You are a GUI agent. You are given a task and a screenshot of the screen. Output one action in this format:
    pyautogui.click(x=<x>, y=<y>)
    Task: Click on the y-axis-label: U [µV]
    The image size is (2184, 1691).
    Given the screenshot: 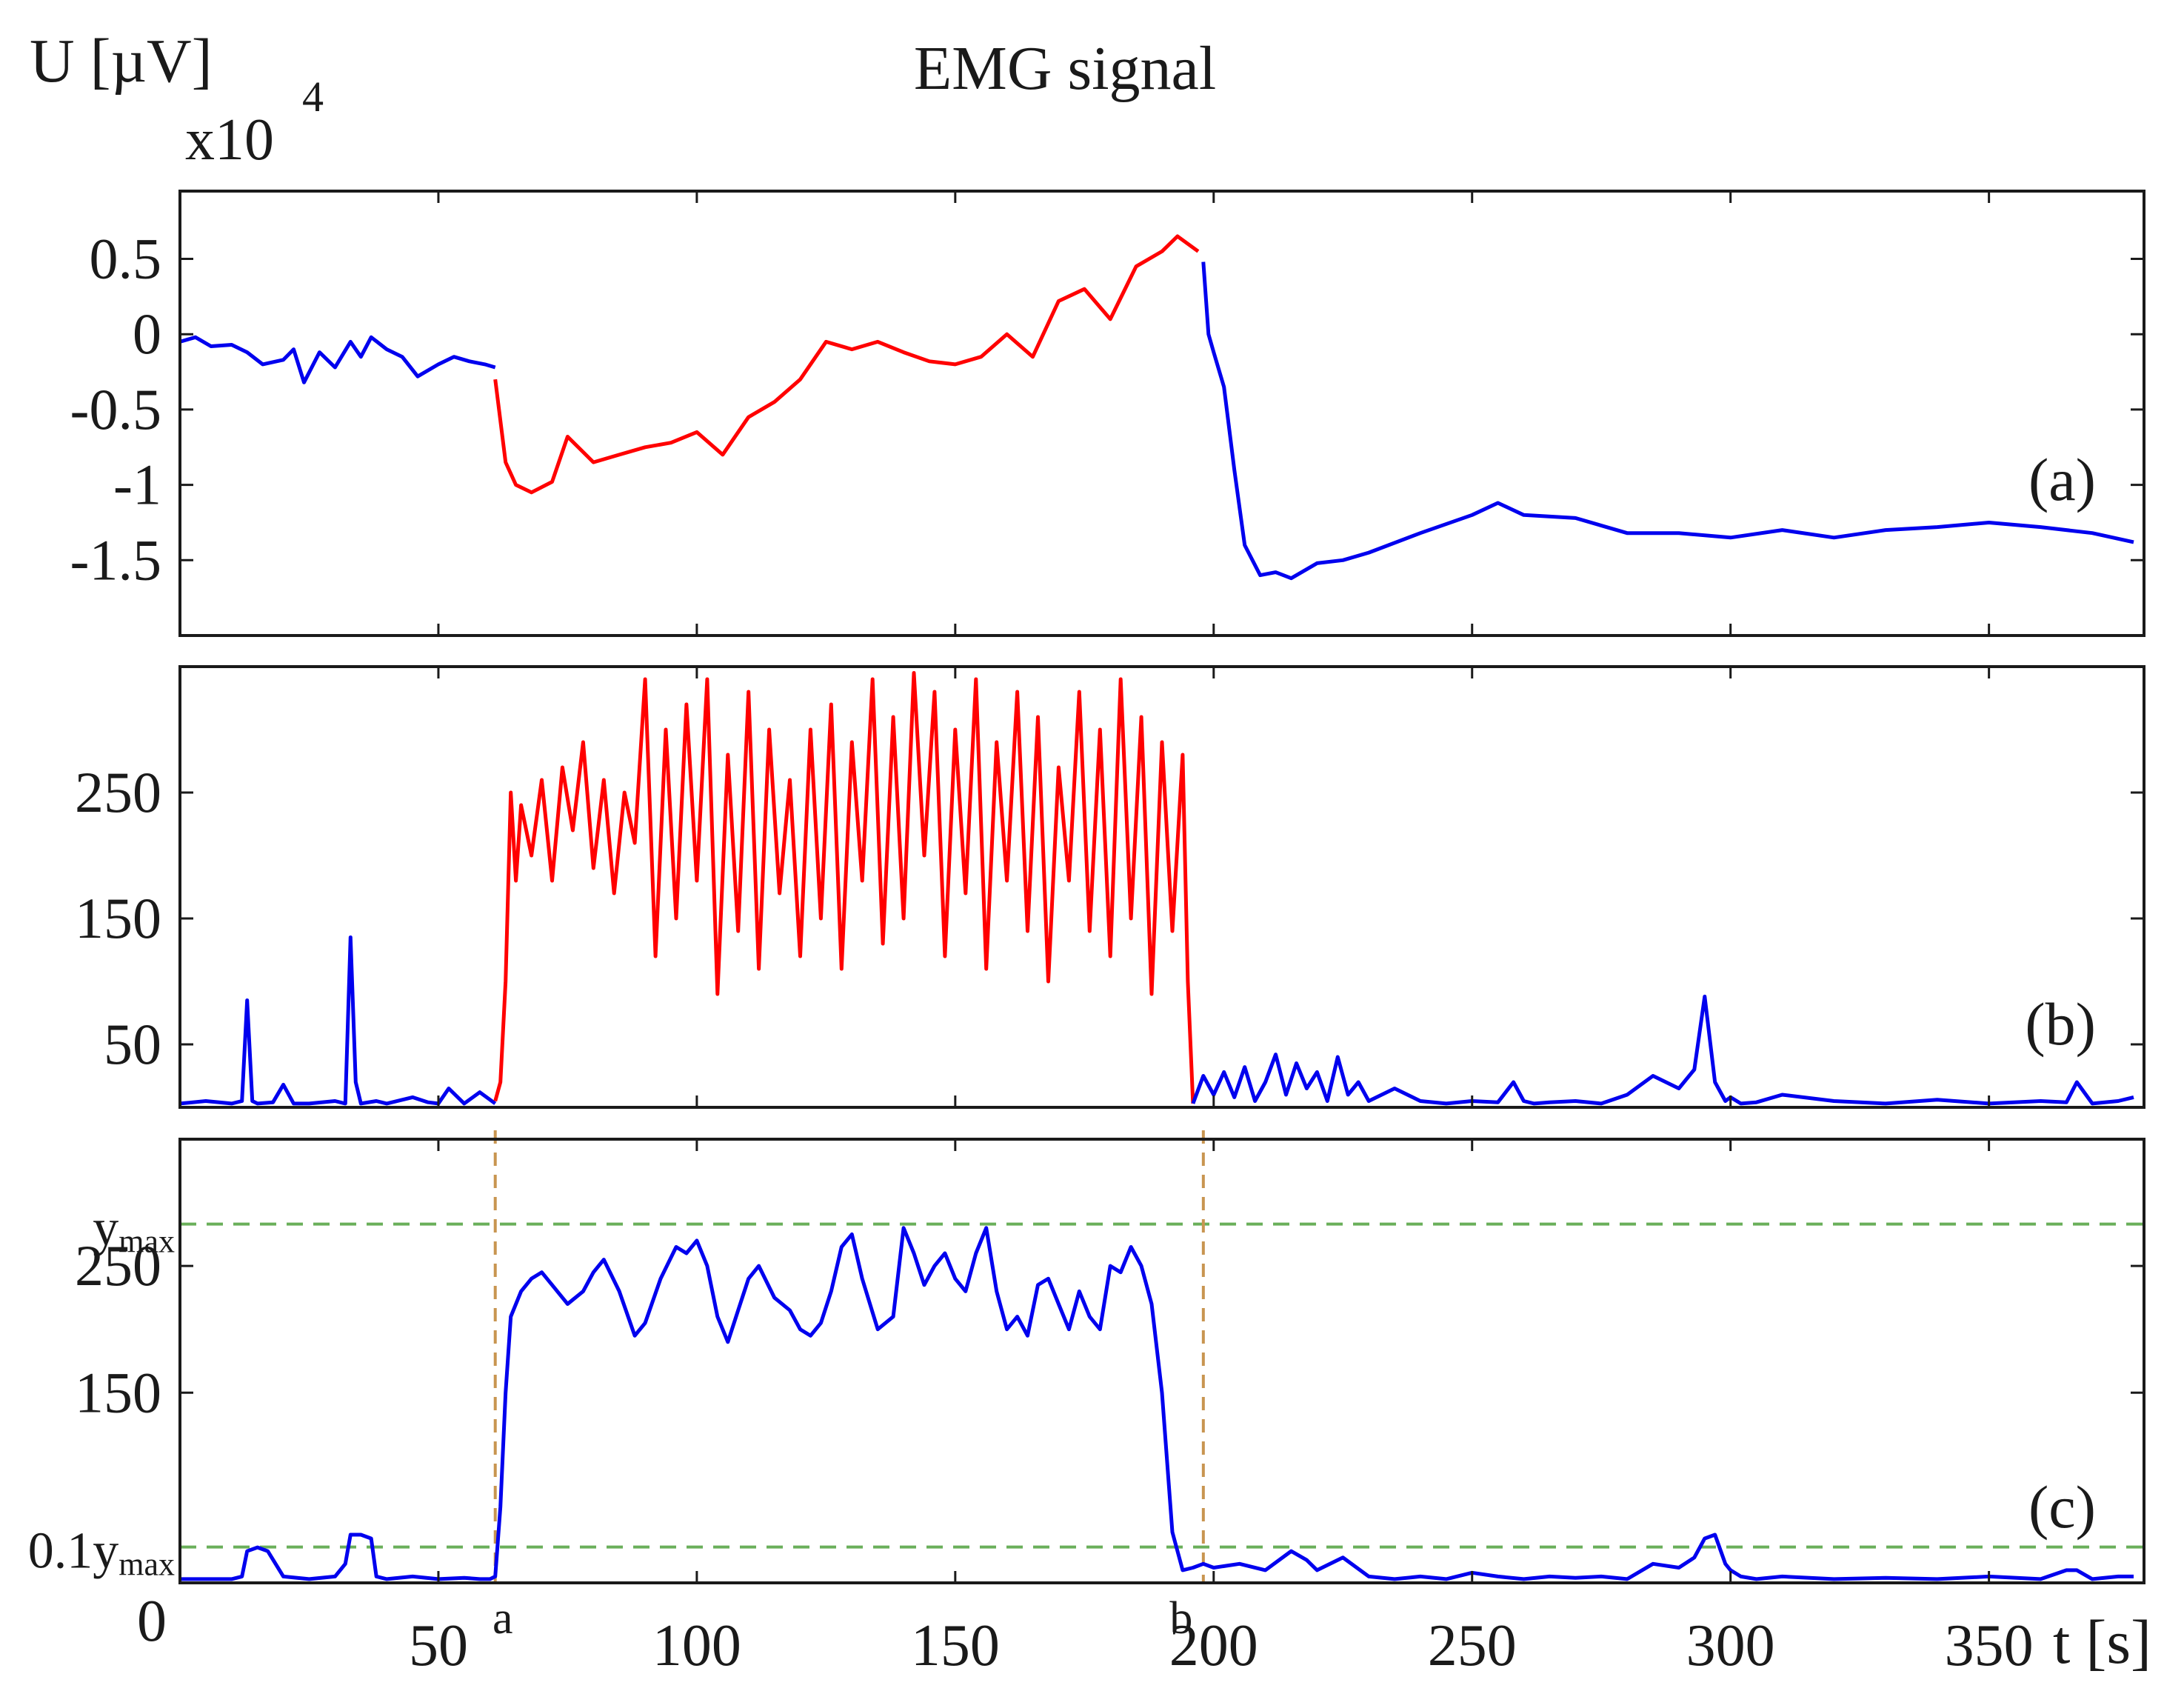 What is the action you would take?
    pyautogui.click(x=121, y=62)
    